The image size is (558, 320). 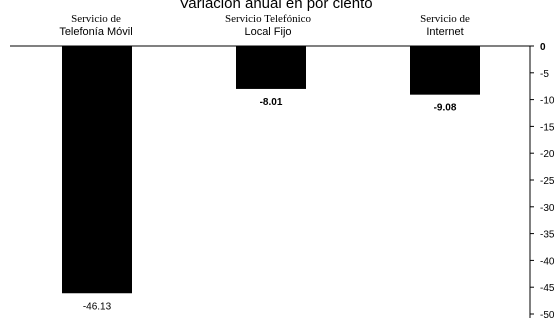 What do you see at coordinates (547, 101) in the screenshot?
I see `y-tick-label: -10` at bounding box center [547, 101].